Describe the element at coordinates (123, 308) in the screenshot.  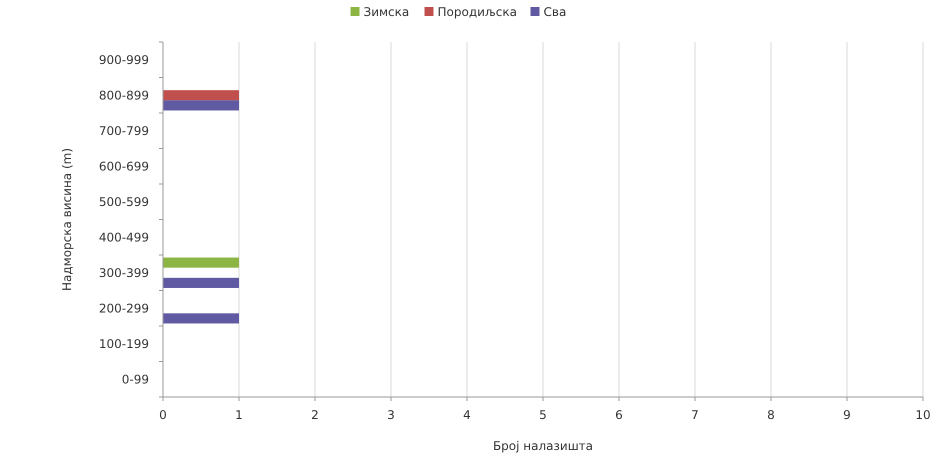
I see `y-tick-label: 200-299` at that location.